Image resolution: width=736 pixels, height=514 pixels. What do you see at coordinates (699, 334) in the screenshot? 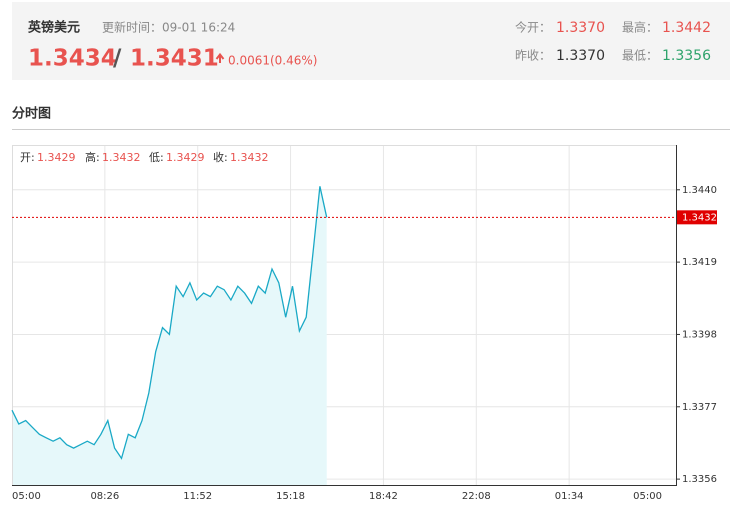
I see `y-tick-label: 1.3398` at bounding box center [699, 334].